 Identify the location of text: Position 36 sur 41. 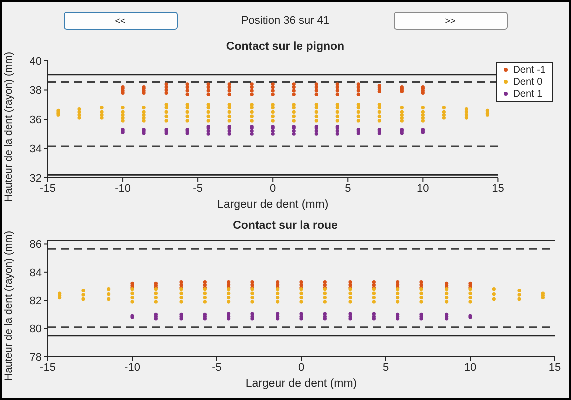
(285, 21).